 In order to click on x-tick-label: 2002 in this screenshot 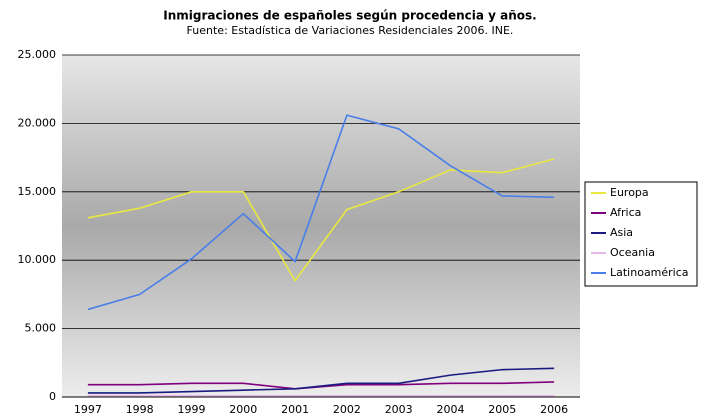, I will do `click(347, 409)`.